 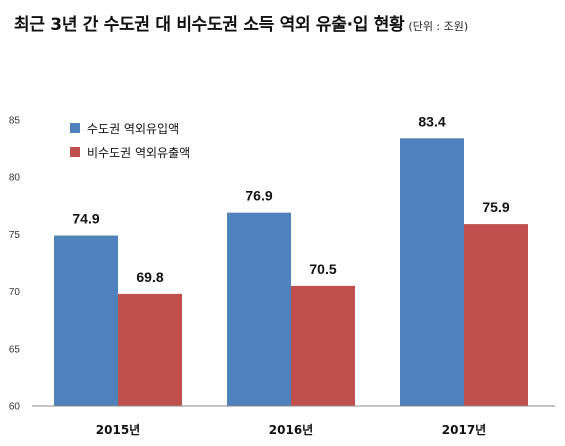 What do you see at coordinates (15, 407) in the screenshot?
I see `y-tick-label: 60` at bounding box center [15, 407].